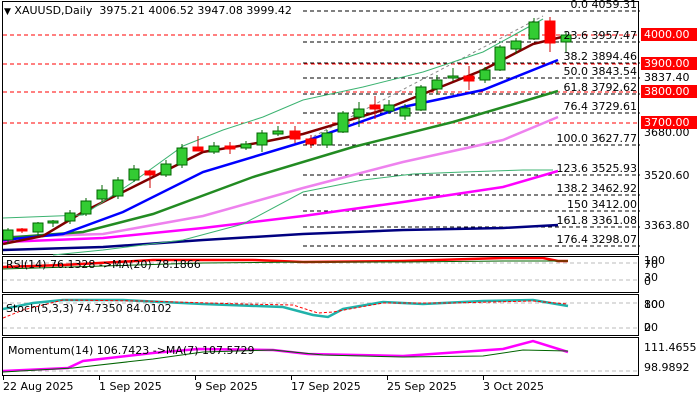  Describe the element at coordinates (603, 5) in the screenshot. I see `fib-level-label: 0.0 4059.31` at that location.